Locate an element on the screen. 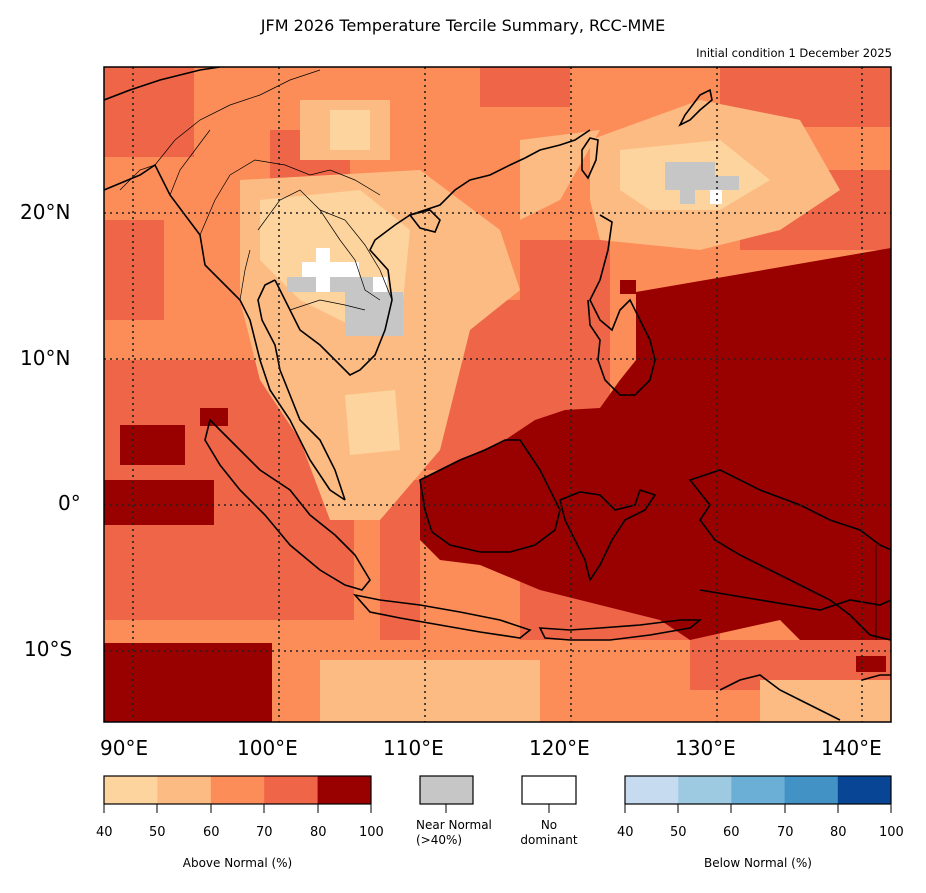 Image resolution: width=926 pixels, height=893 pixels. no-dominant-swatch is located at coordinates (549, 790).